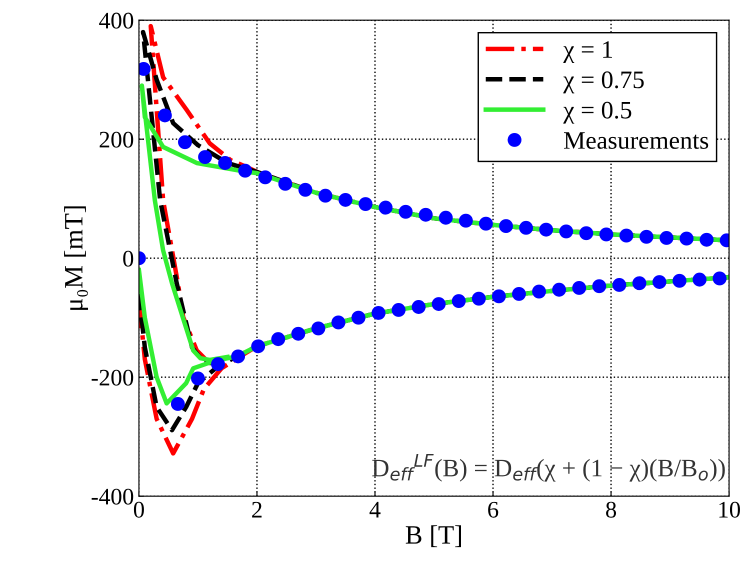 The width and height of the screenshot is (747, 577). Describe the element at coordinates (597, 113) in the screenshot. I see `legend-label: χ = 0.5` at that location.